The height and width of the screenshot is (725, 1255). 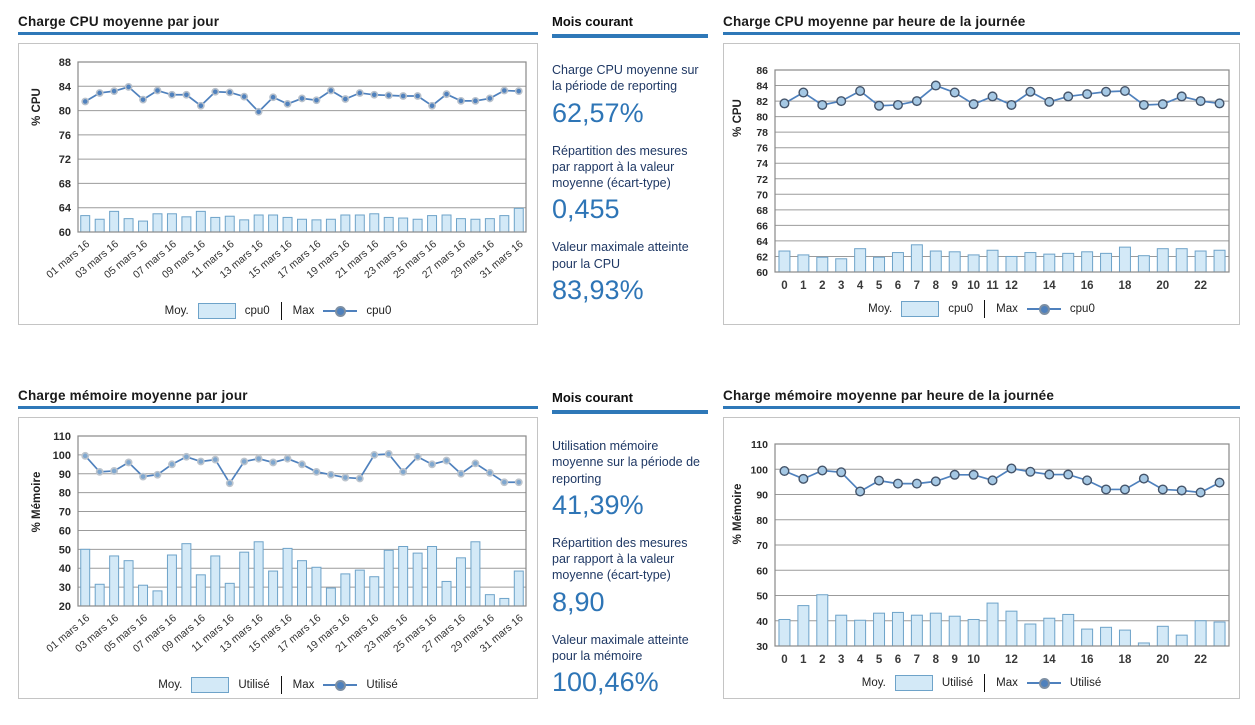 What do you see at coordinates (65, 136) in the screenshot?
I see `svg-text: 76` at bounding box center [65, 136].